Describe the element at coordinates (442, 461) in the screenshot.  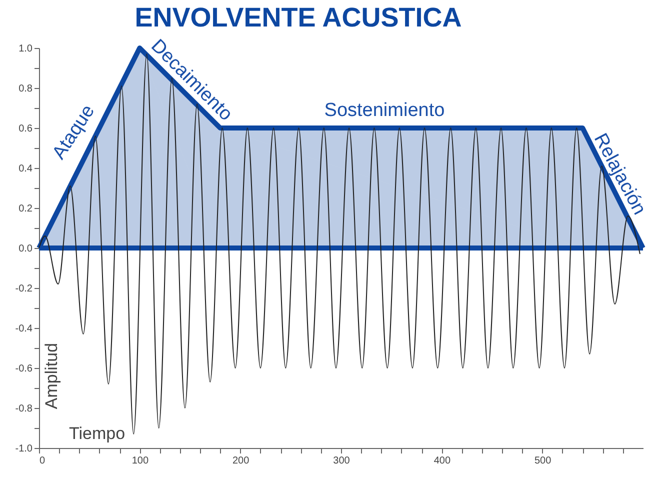
I see `x-tick-label: 400` at that location.